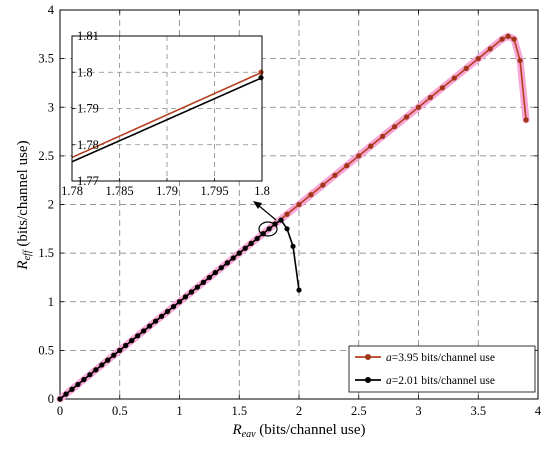  What do you see at coordinates (46, 59) in the screenshot?
I see `main-y-tick-label: 3.5` at bounding box center [46, 59].